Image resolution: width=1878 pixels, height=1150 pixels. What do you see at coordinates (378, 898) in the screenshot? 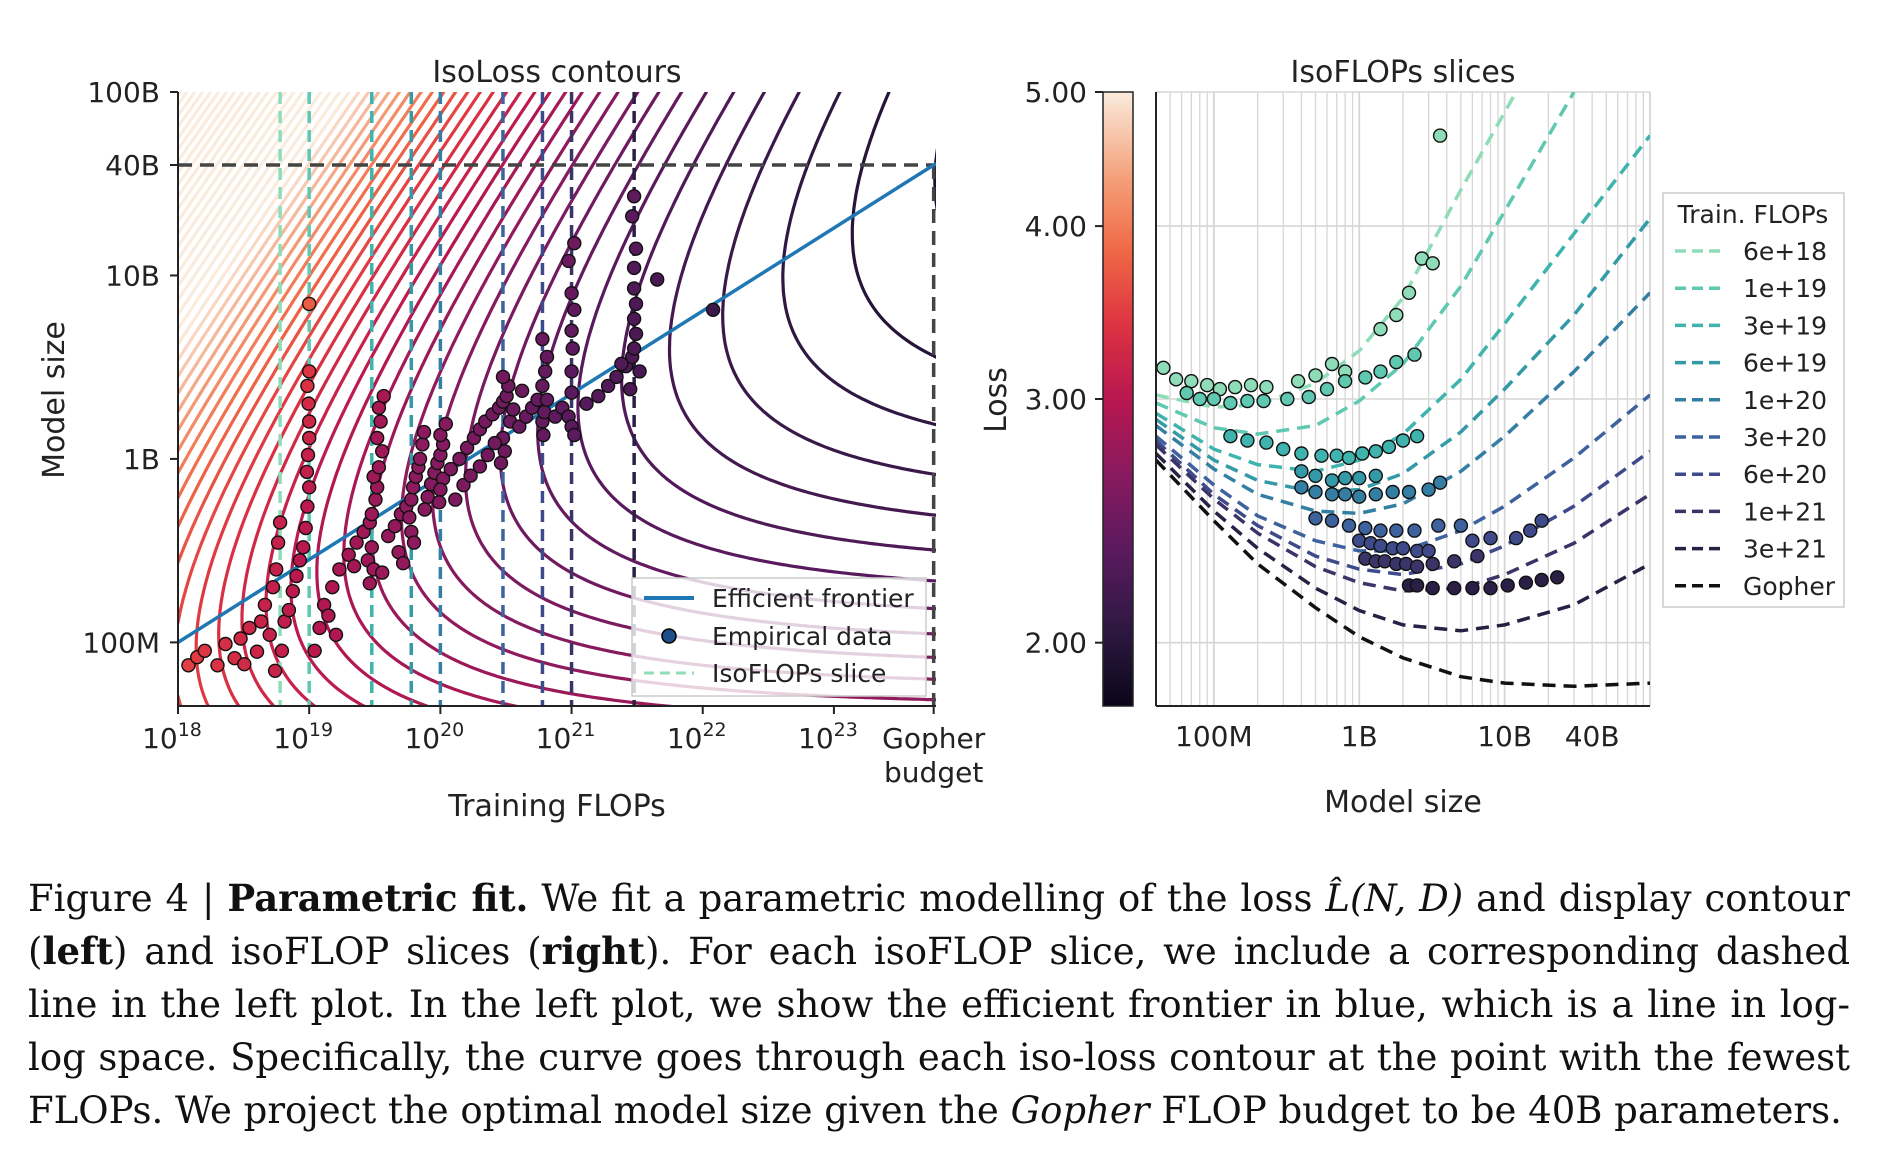
I see `caption-title: Parametric fit.` at bounding box center [378, 898].